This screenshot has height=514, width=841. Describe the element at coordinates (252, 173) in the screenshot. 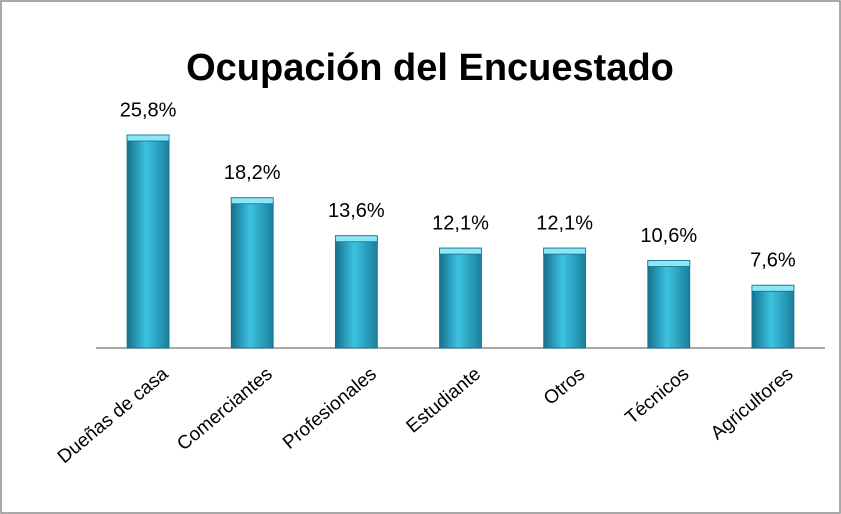

I see `value-label: 18,2%` at that location.